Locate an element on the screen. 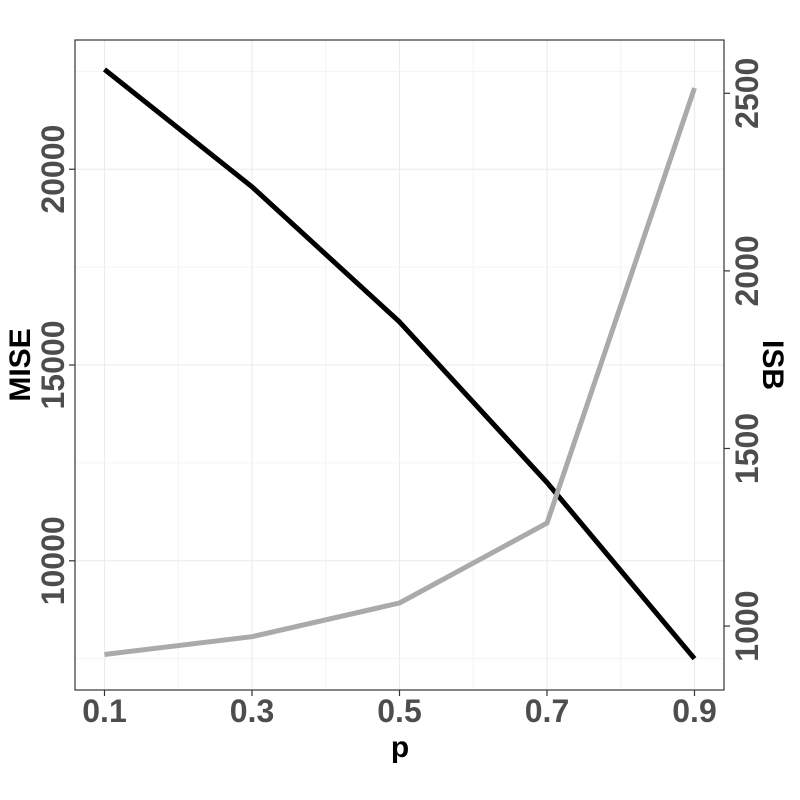  x-tick-label: 0.7 is located at coordinates (547, 711).